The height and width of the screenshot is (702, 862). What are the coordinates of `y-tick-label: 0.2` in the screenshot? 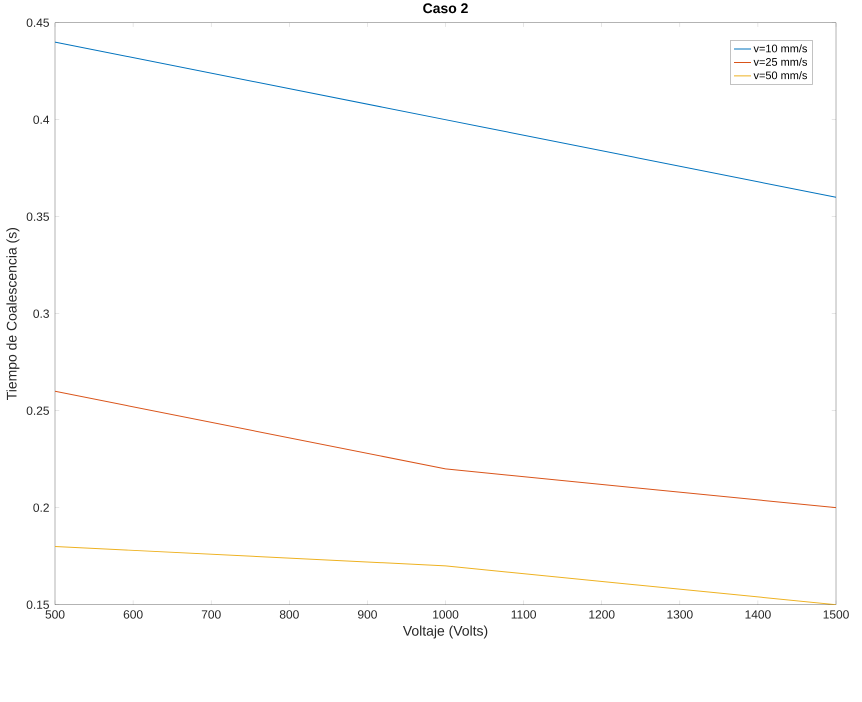 It's located at (41, 508).